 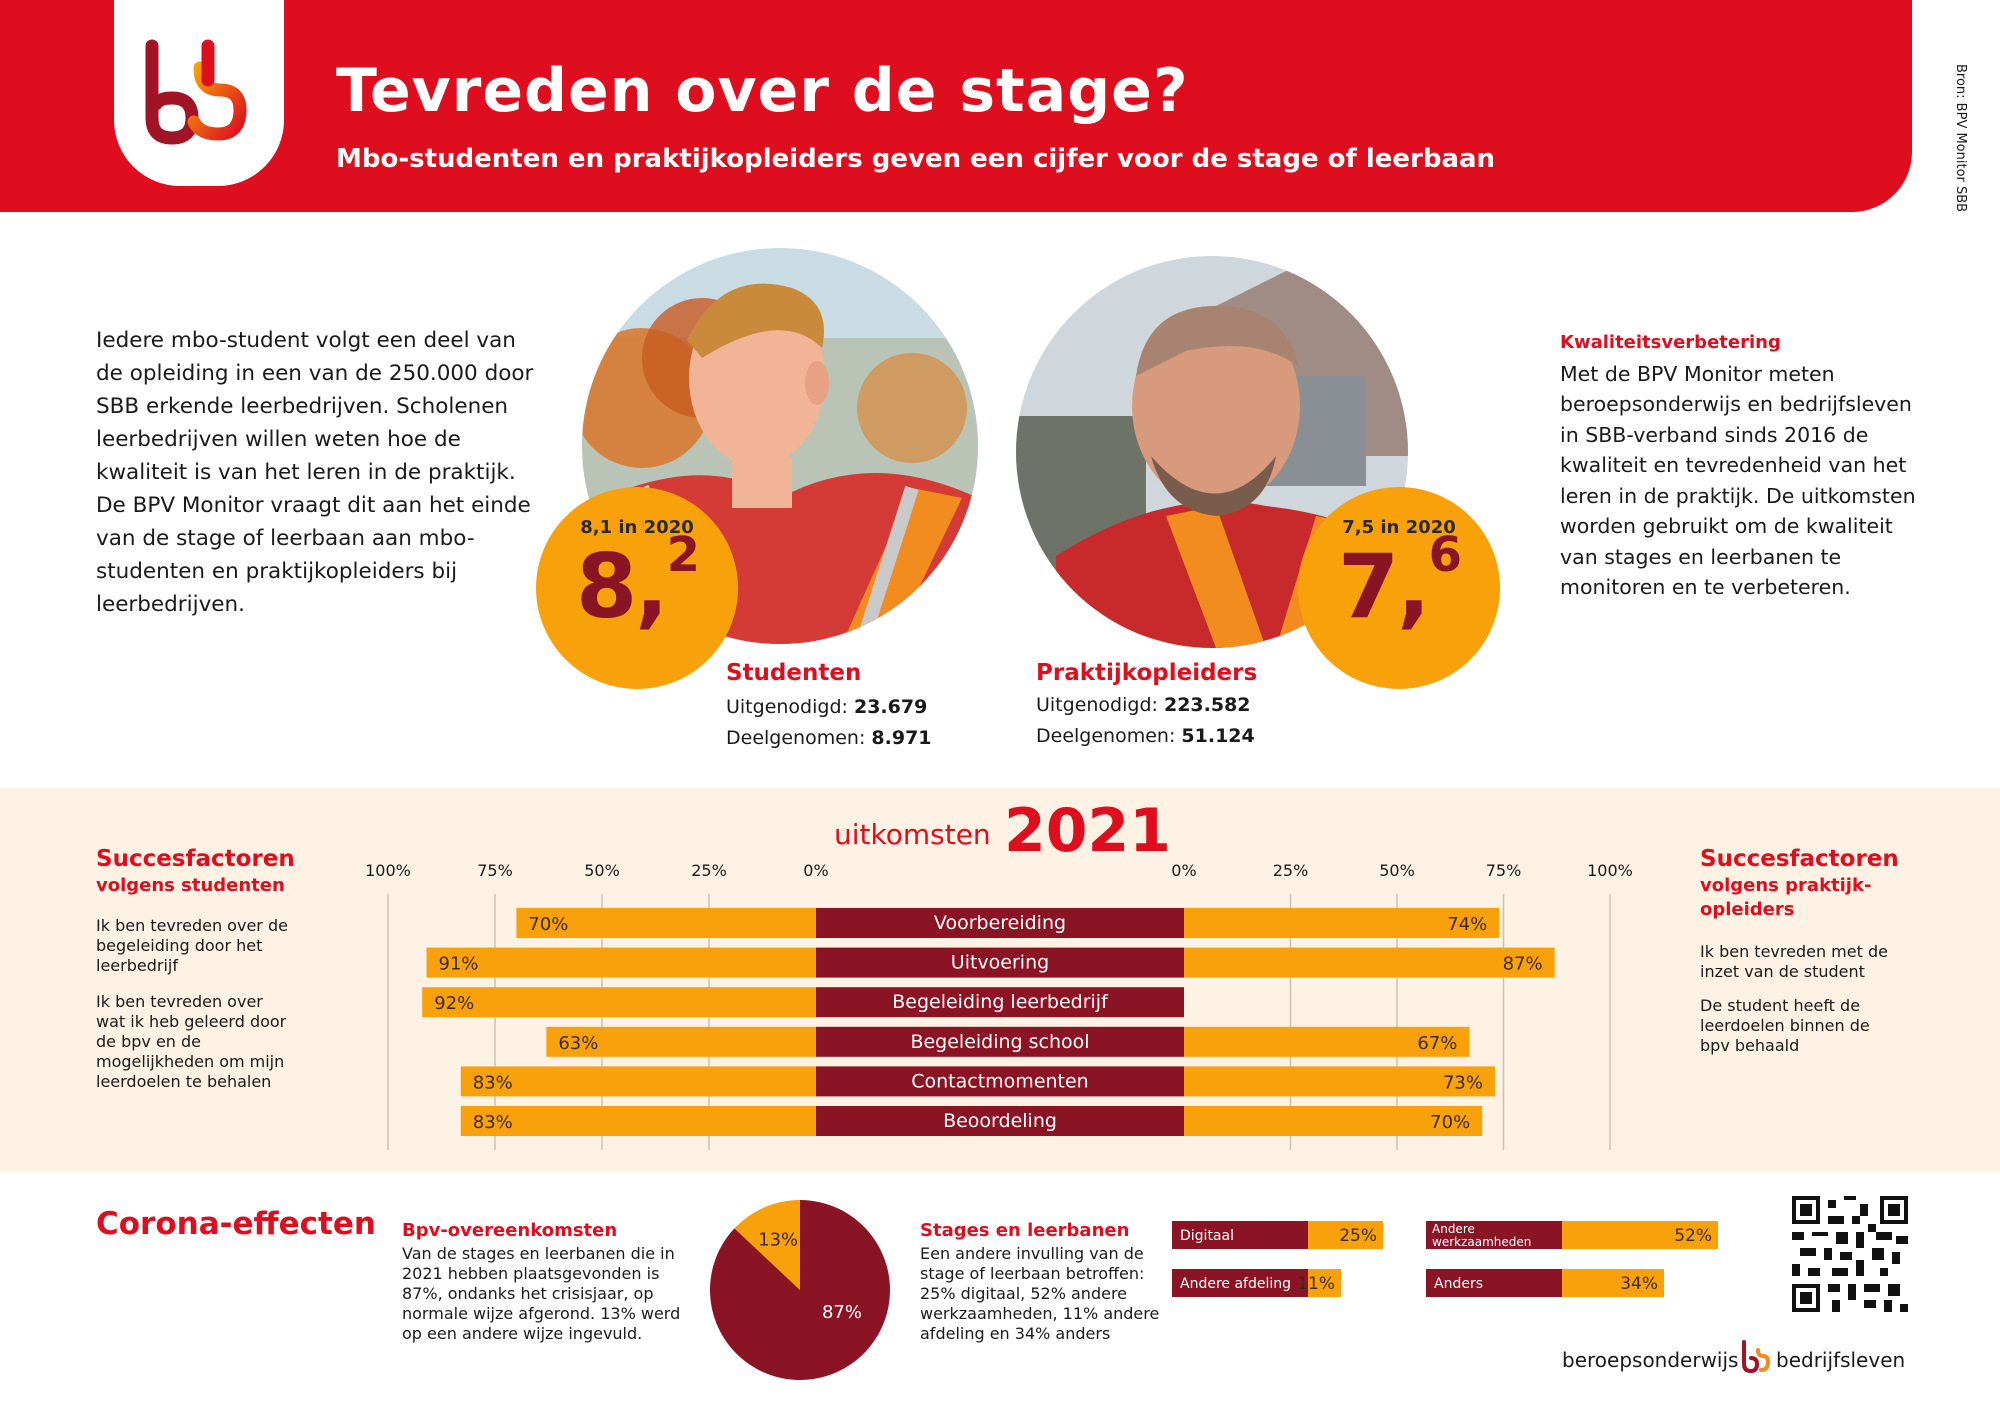 What do you see at coordinates (794, 673) in the screenshot?
I see `student-title: Studenten` at bounding box center [794, 673].